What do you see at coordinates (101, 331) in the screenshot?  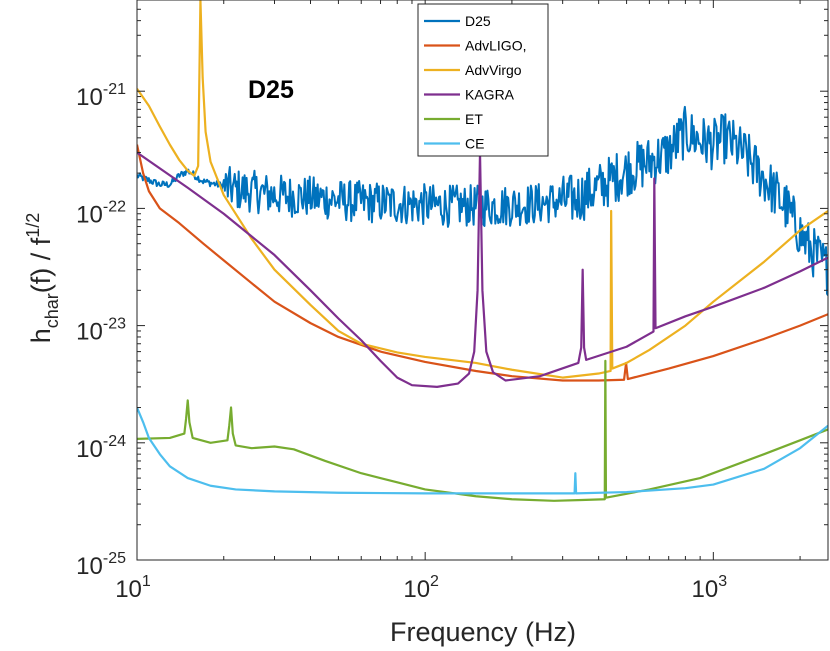 I see `y-tick-label: 10-23` at bounding box center [101, 331].